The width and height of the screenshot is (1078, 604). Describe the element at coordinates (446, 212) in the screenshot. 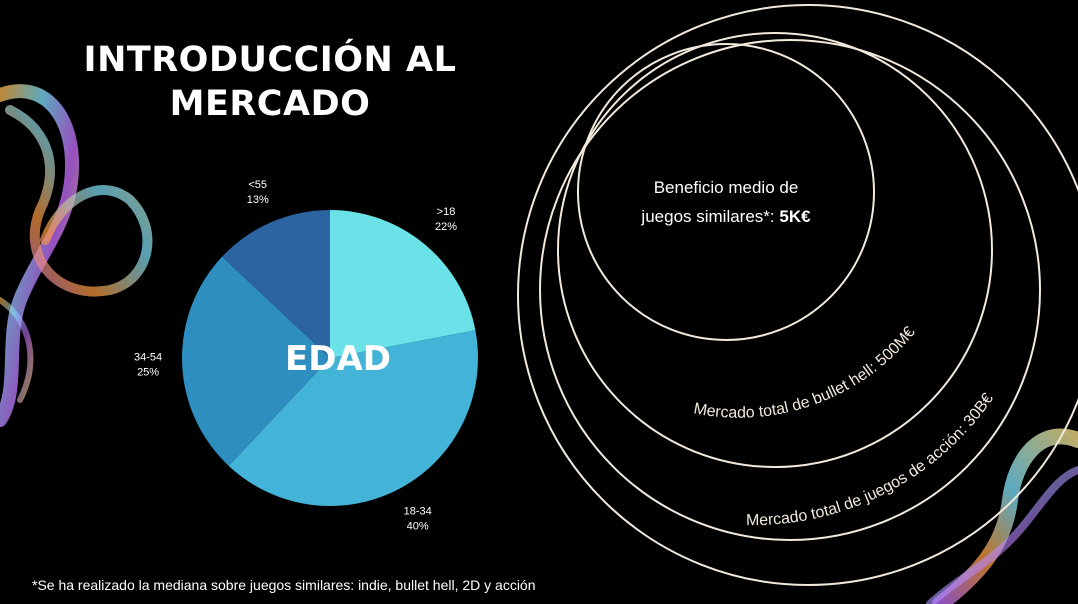

I see `pie-label-category-0: >18` at that location.